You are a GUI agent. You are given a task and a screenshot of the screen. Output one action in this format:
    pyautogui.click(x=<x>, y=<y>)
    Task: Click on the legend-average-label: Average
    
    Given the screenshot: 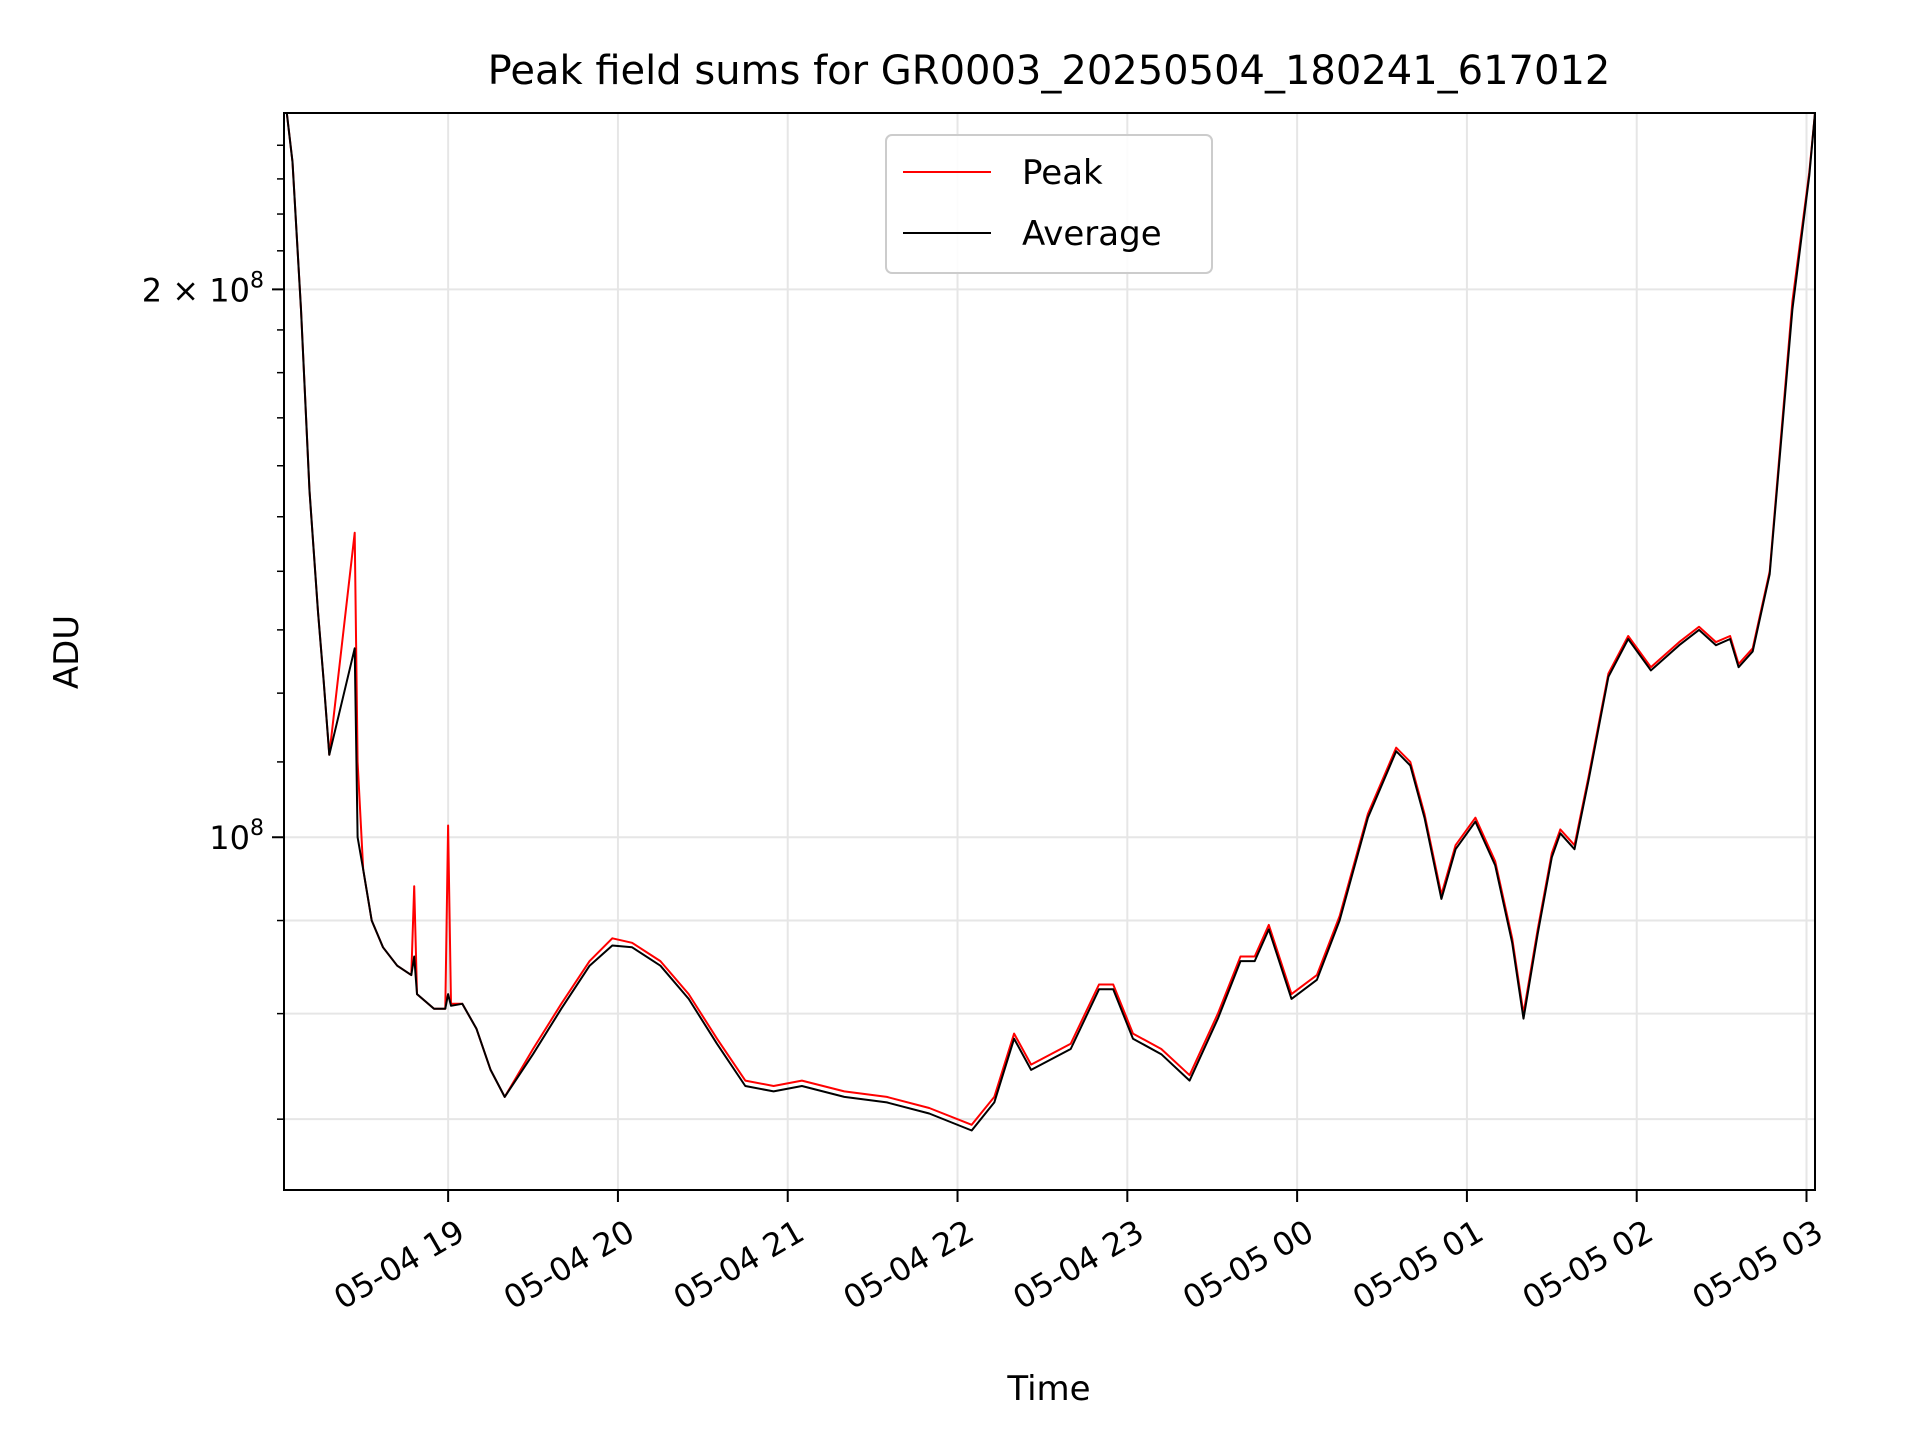 What is the action you would take?
    pyautogui.click(x=1092, y=234)
    